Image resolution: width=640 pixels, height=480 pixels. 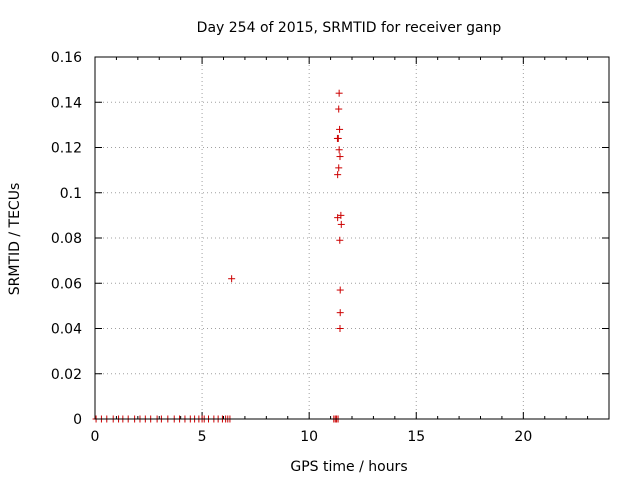 I want to click on y-tick-label: 0.08, so click(x=66, y=239).